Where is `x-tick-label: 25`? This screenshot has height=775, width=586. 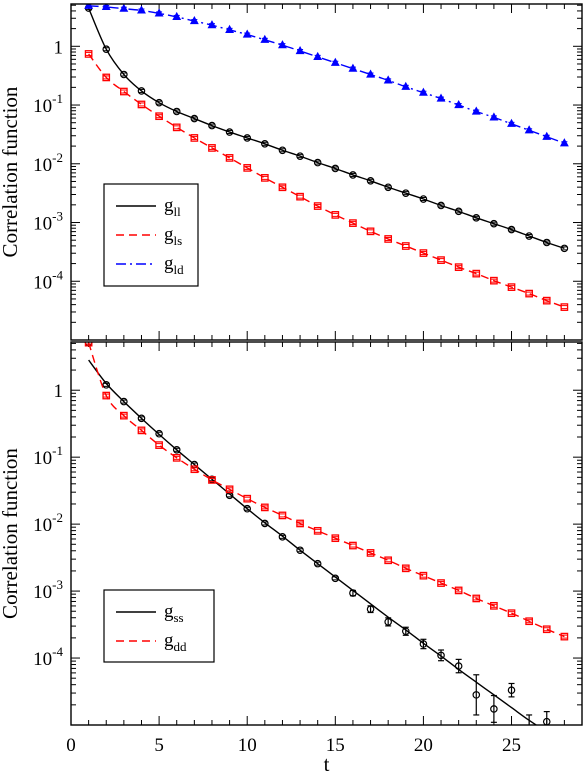 x-tick-label: 25 is located at coordinates (511, 745).